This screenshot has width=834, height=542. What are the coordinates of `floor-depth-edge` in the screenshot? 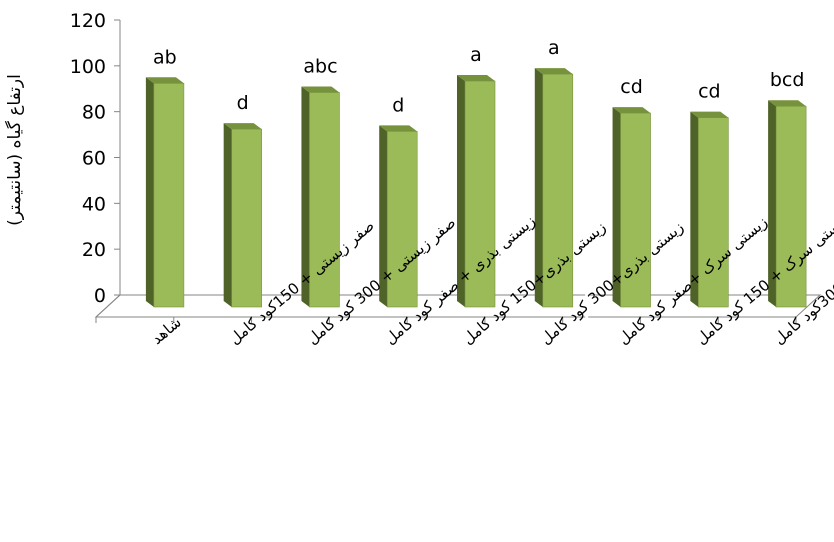 It's located at (108, 306).